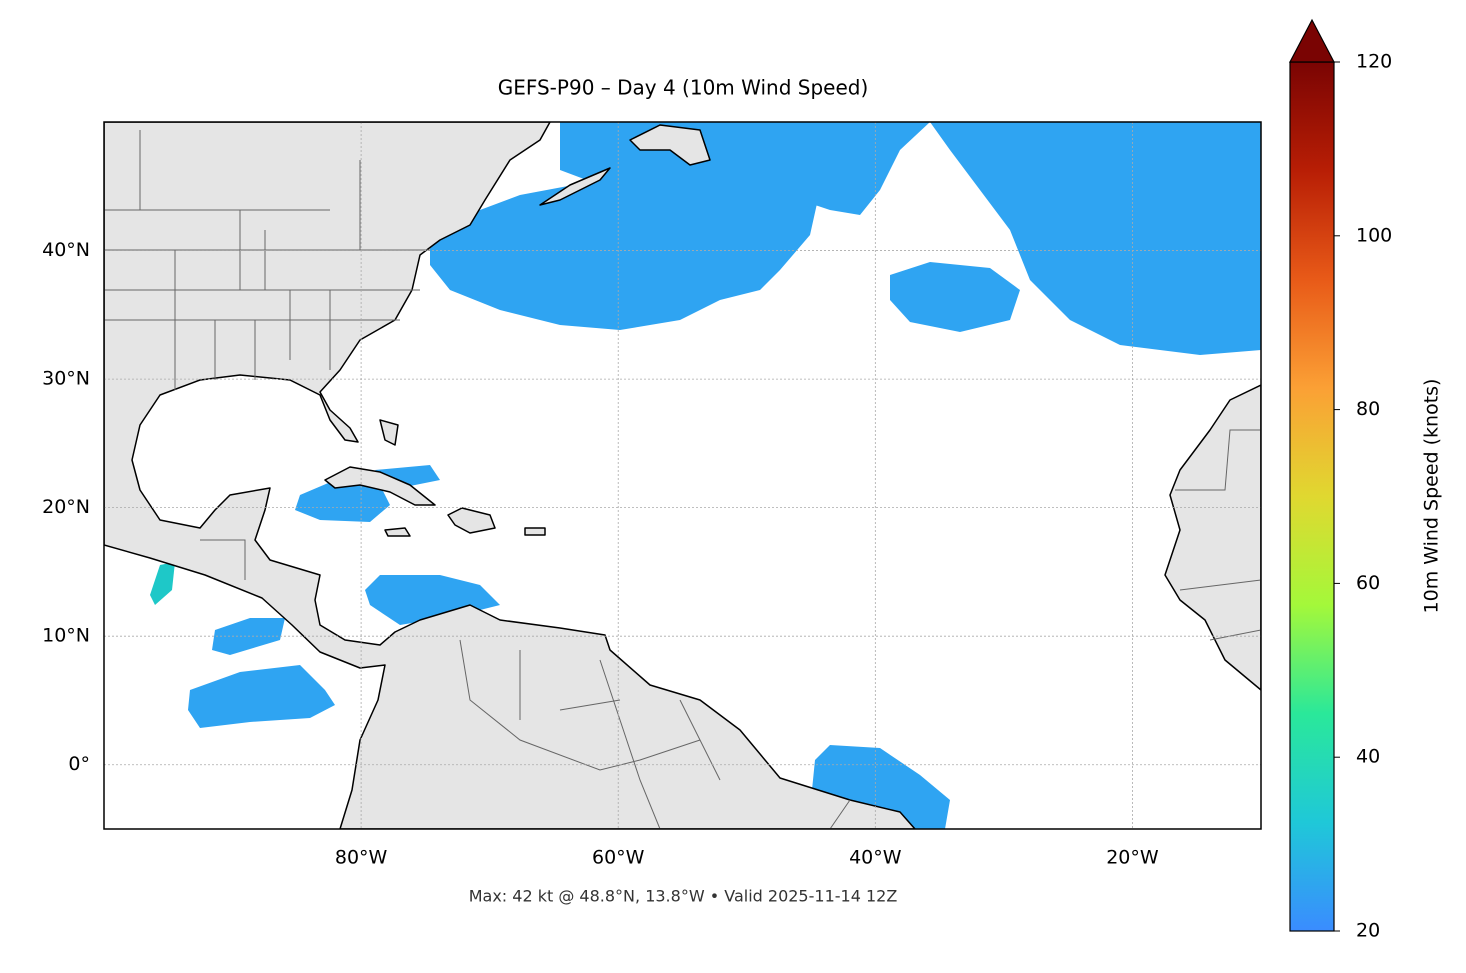 Image resolution: width=1466 pixels, height=973 pixels. Describe the element at coordinates (670, 145) in the screenshot. I see `newfoundland` at that location.